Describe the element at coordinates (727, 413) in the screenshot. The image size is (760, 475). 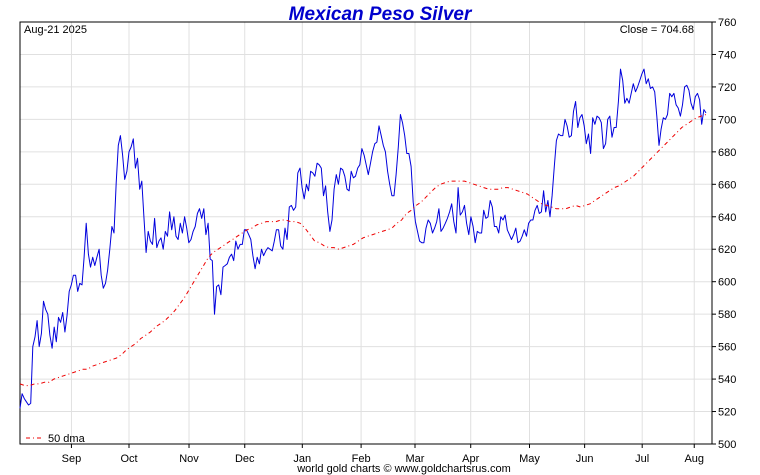
I see `y-tick-label: 520` at that location.